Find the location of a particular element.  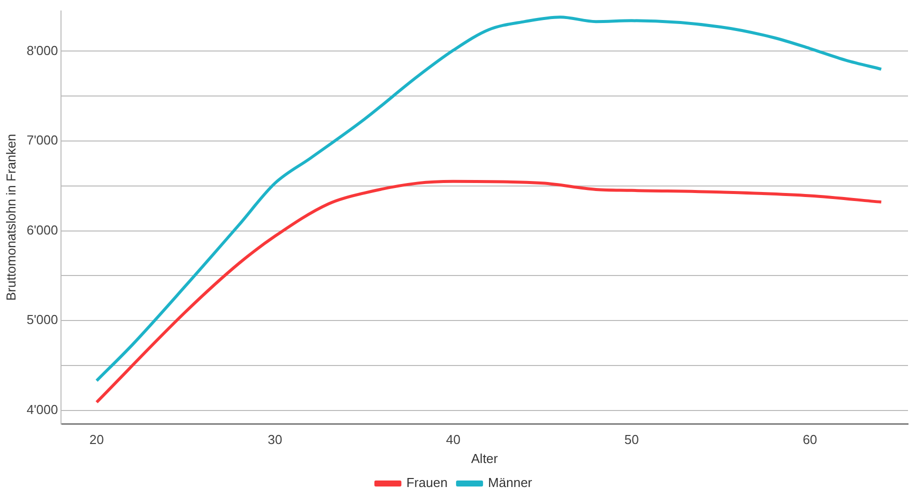

x-axis-title: Alter is located at coordinates (485, 458).